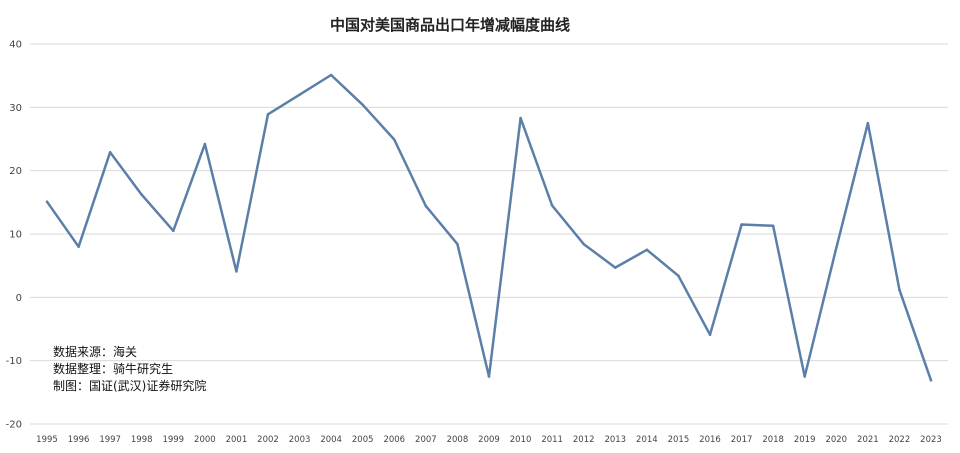 Image resolution: width=960 pixels, height=453 pixels. What do you see at coordinates (458, 440) in the screenshot?
I see `x-tick-label: 2008` at bounding box center [458, 440].